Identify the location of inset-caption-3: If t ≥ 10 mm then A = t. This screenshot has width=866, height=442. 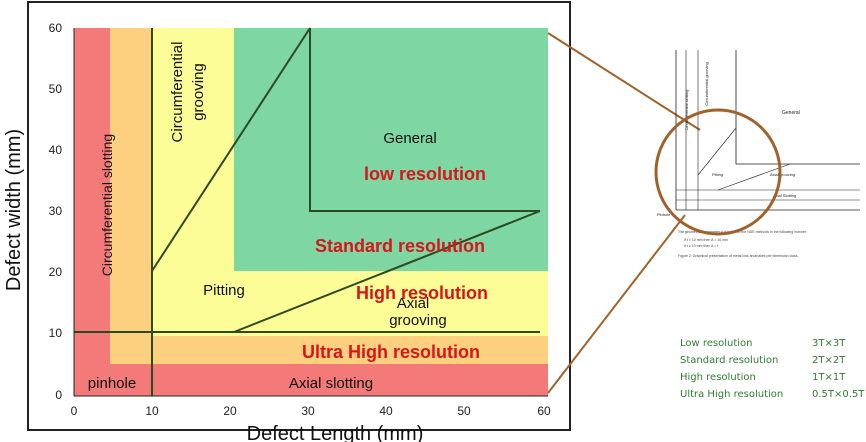
(701, 246).